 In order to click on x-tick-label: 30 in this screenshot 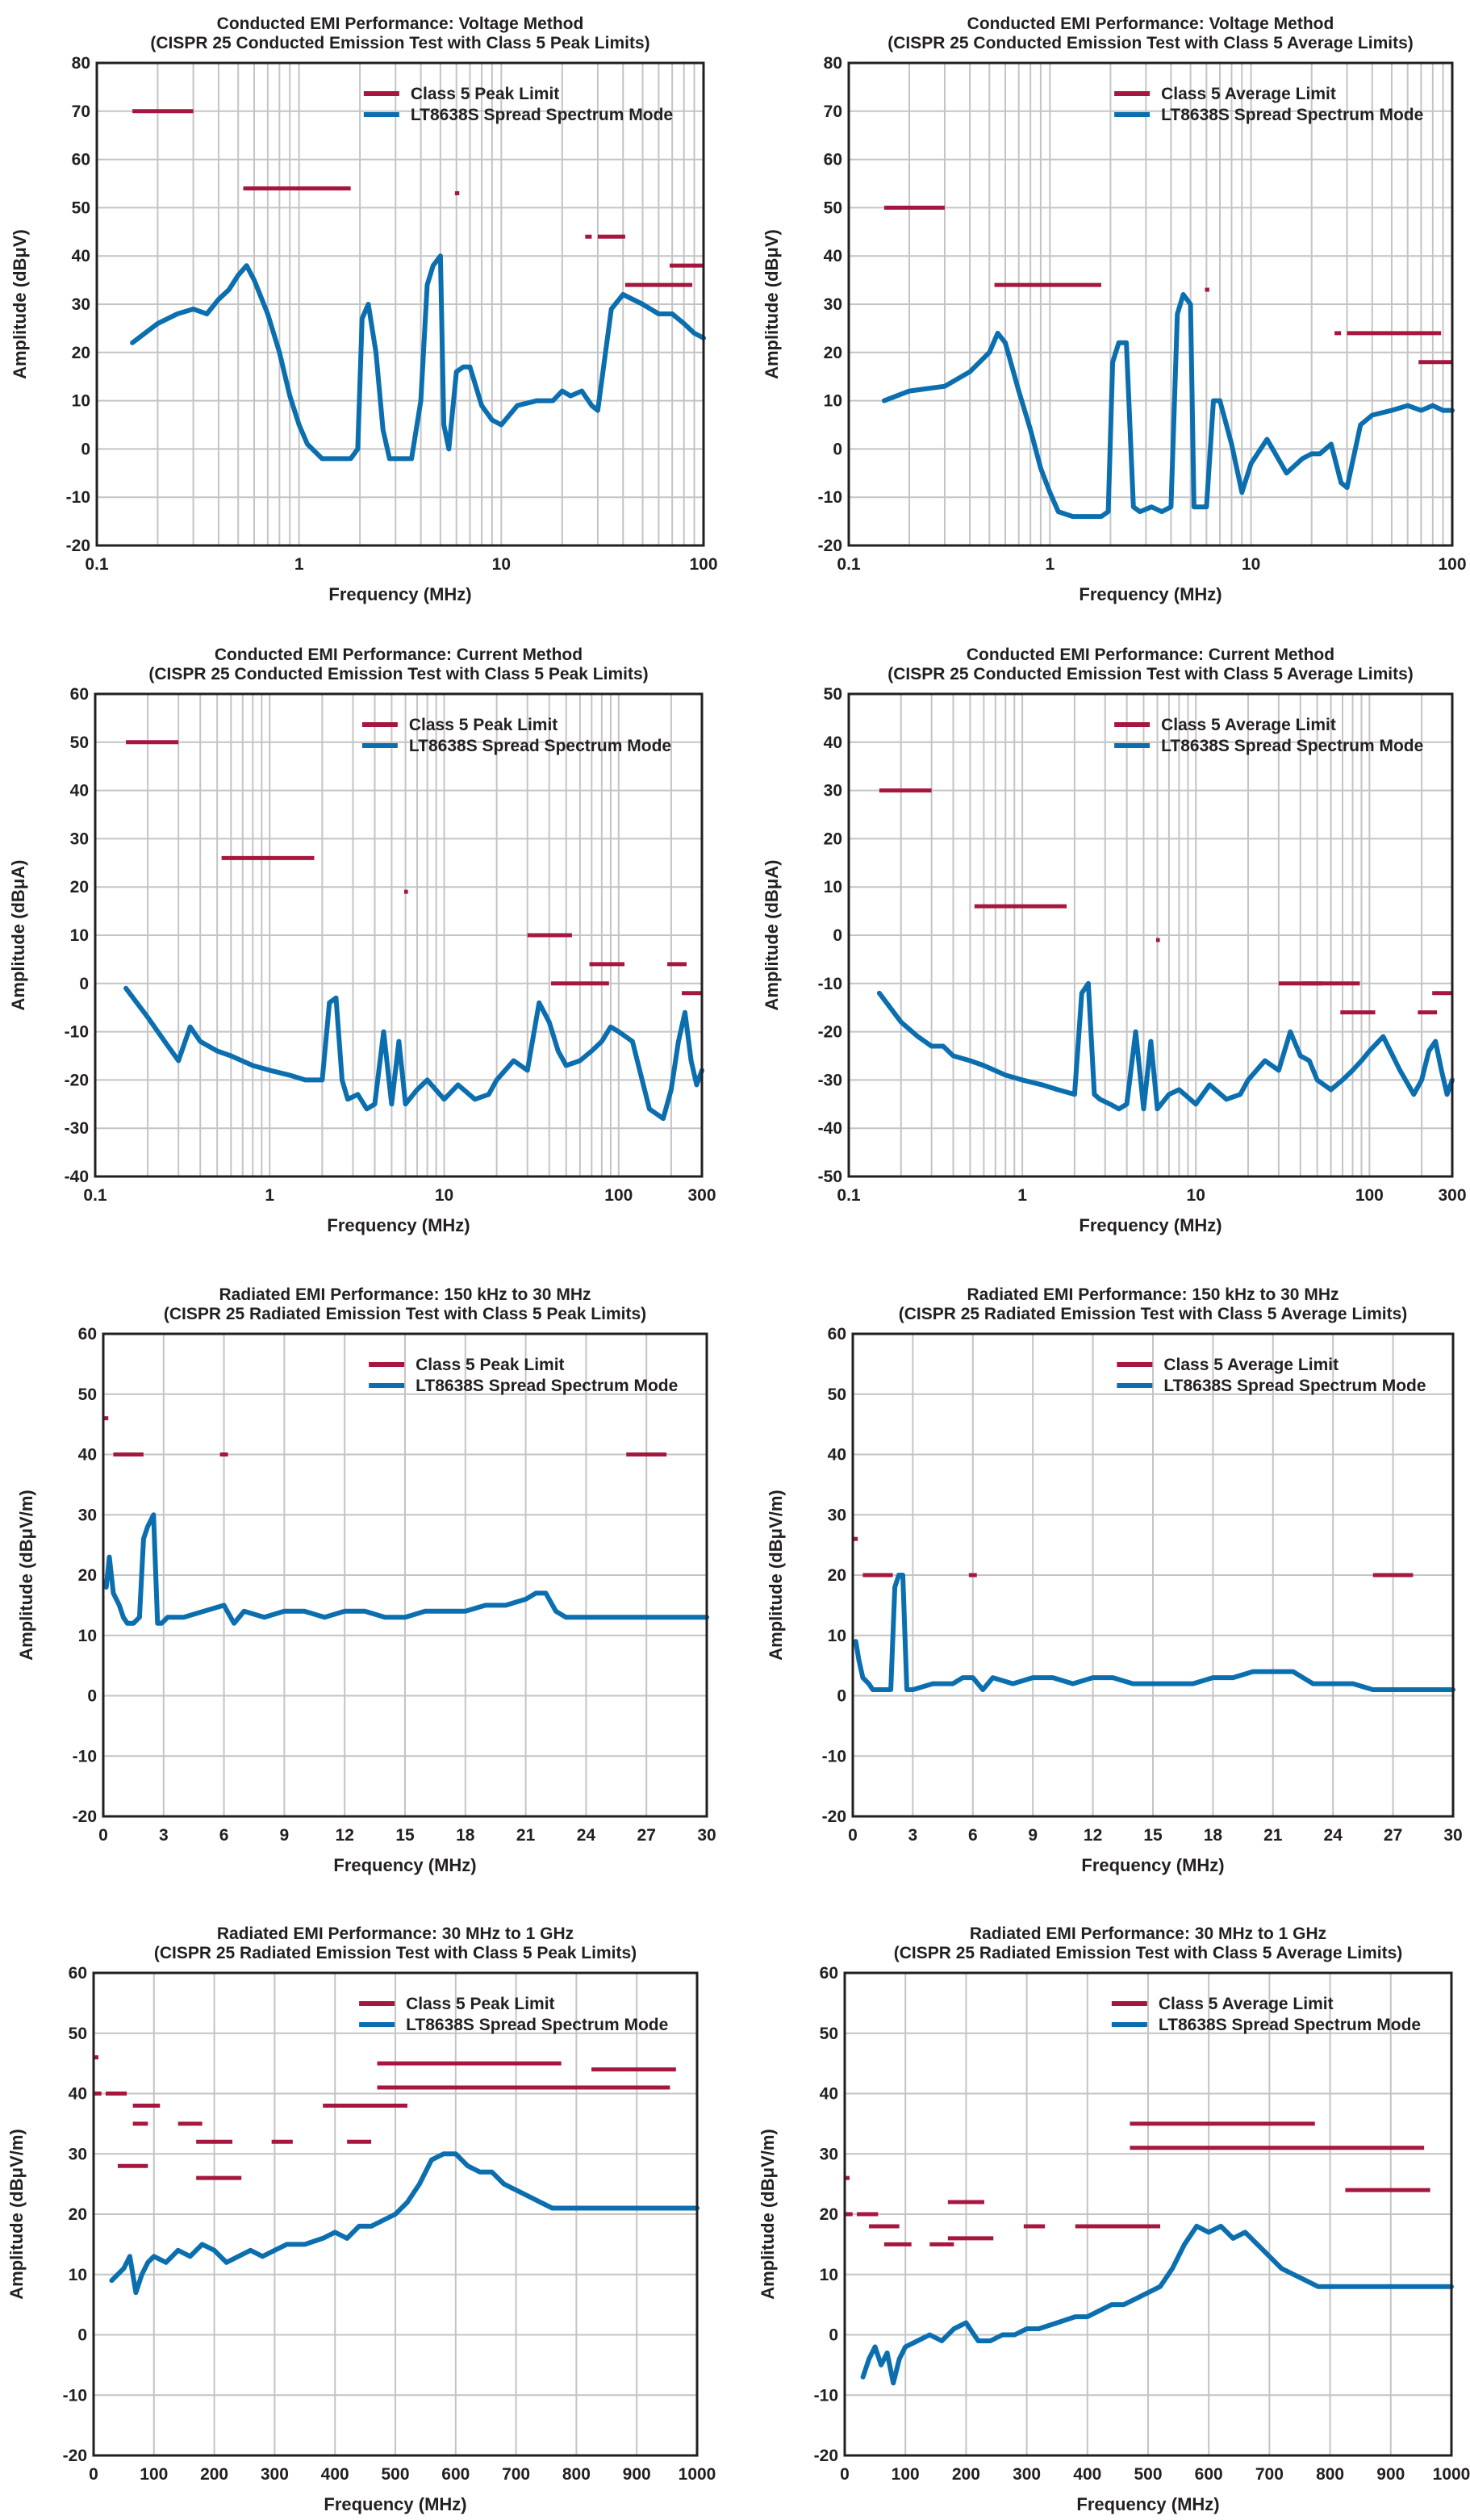, I will do `click(706, 1836)`.